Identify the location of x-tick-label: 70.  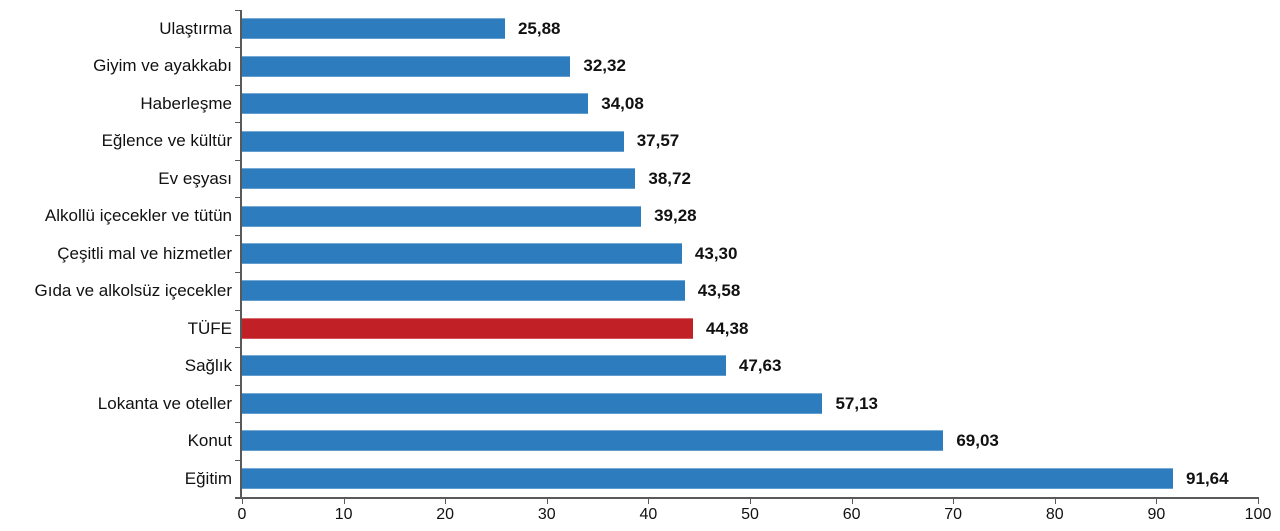
(953, 514).